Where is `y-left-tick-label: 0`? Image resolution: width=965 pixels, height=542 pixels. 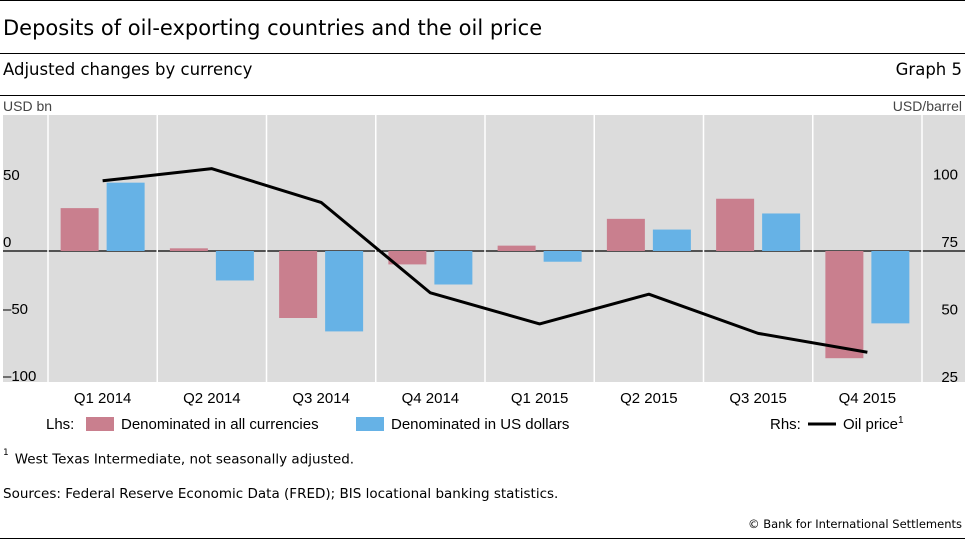
y-left-tick-label: 0 is located at coordinates (7, 242).